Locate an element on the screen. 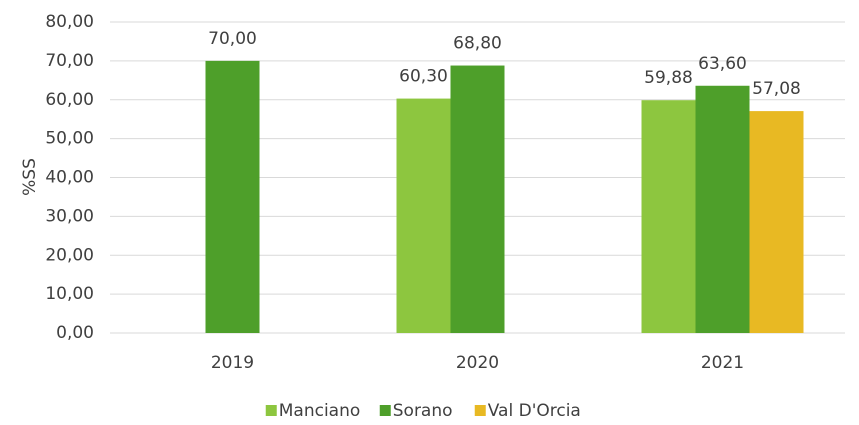 This screenshot has width=859, height=425. legend-label: Val D'Orcia is located at coordinates (534, 411).